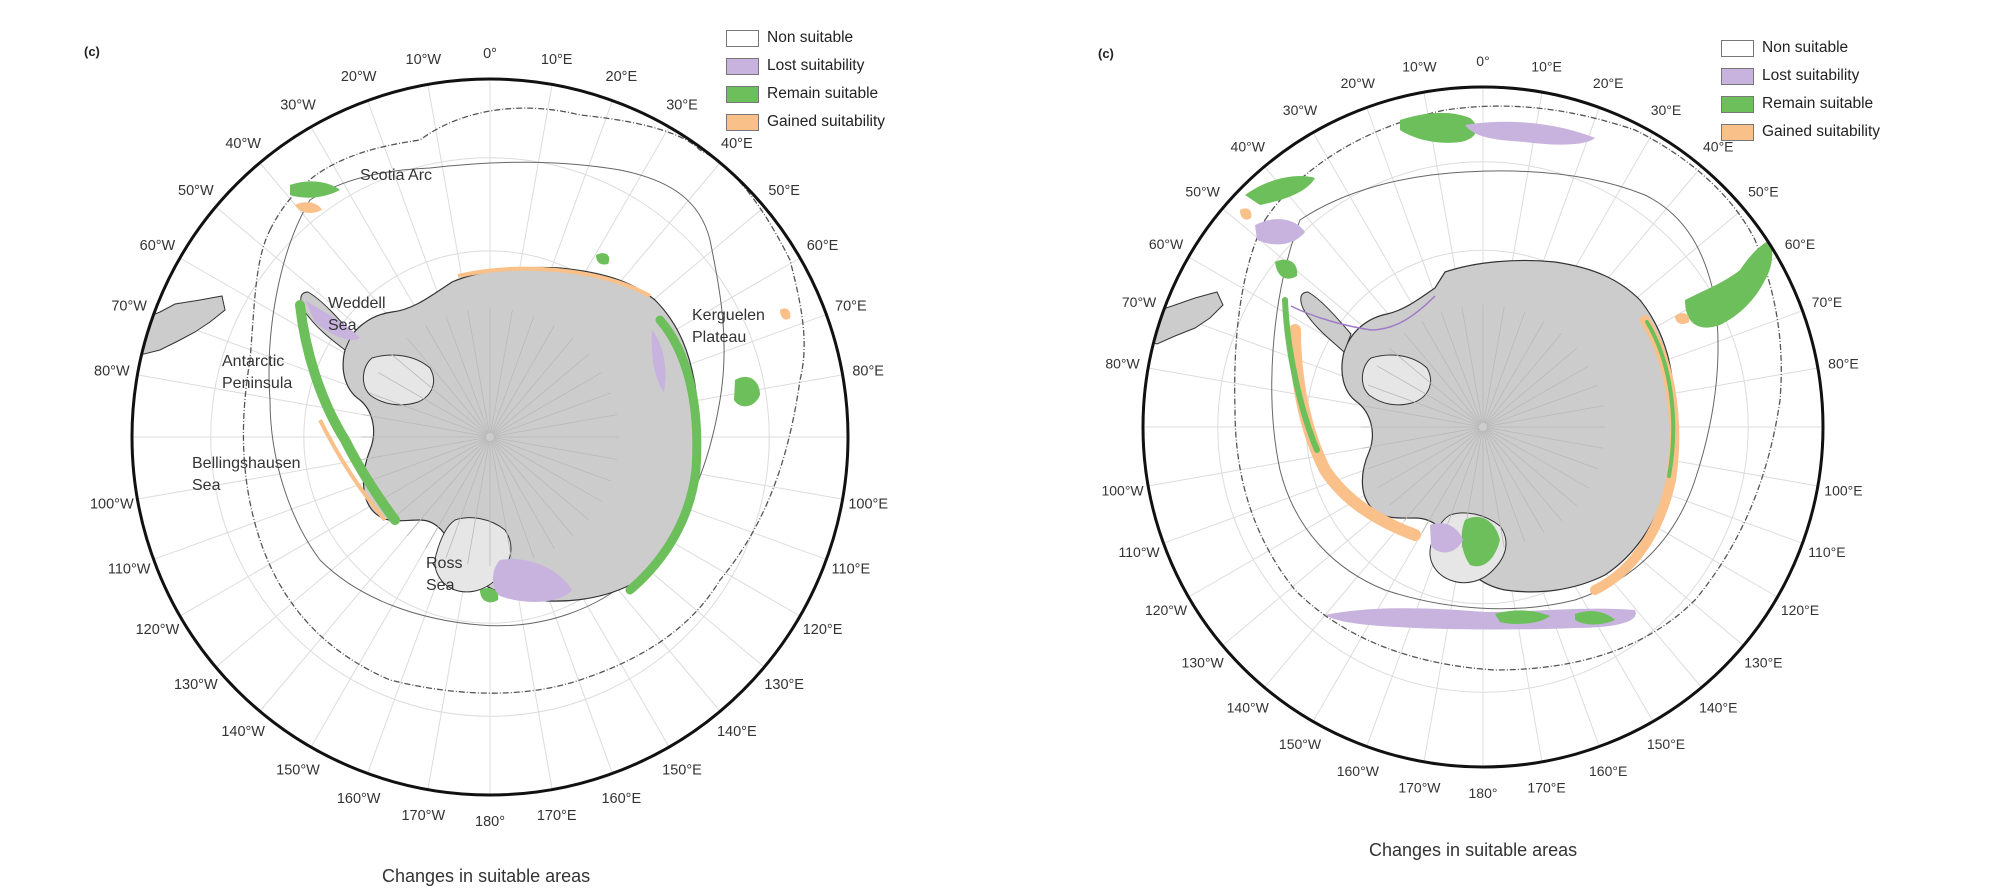  Describe the element at coordinates (1358, 83) in the screenshot. I see `longitude-tick-label: 20°W` at that location.